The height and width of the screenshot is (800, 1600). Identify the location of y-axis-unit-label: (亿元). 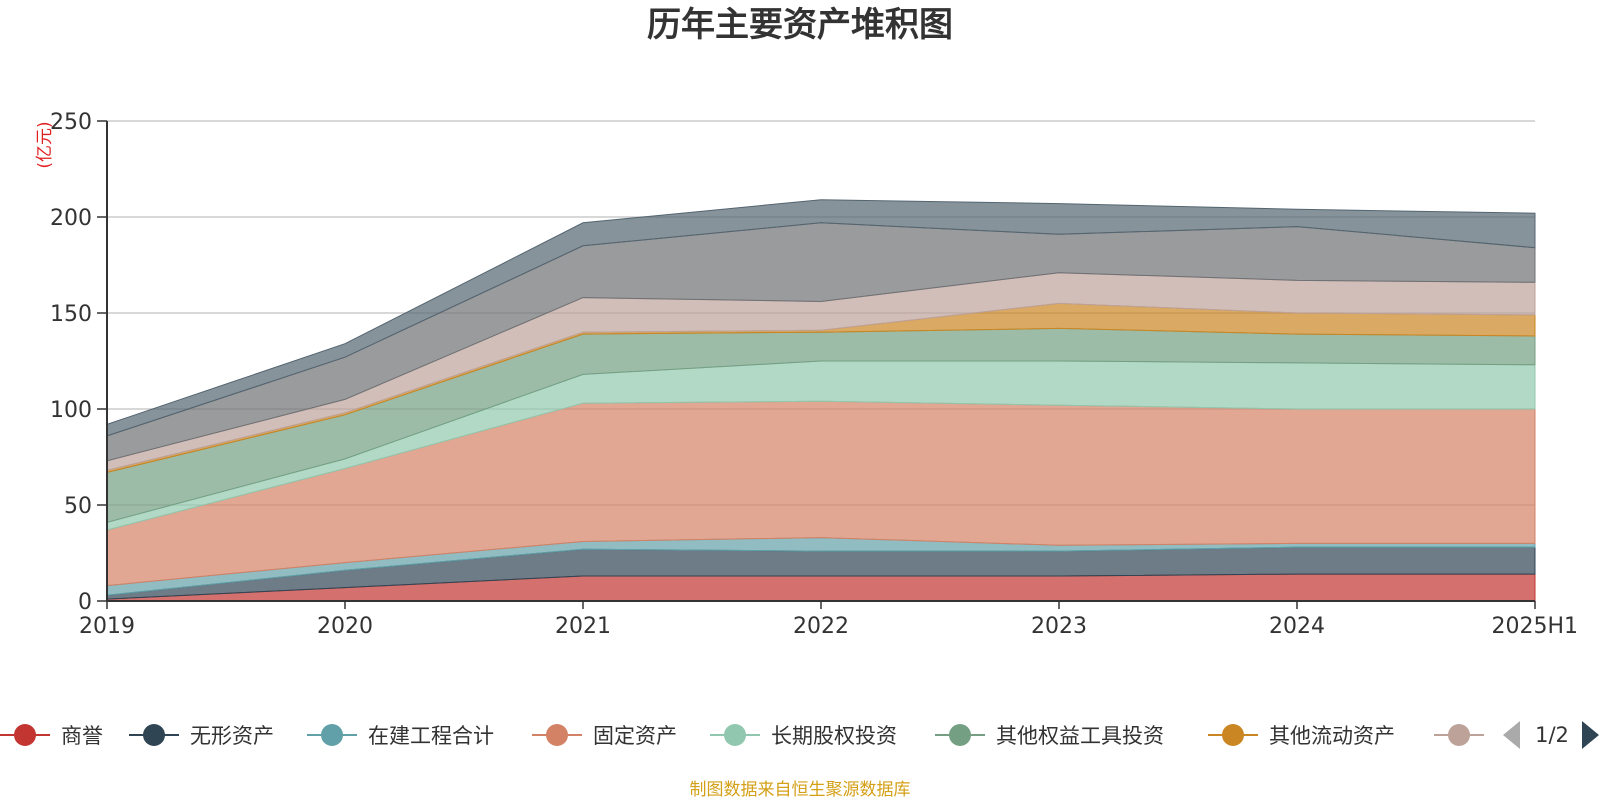
(45, 144).